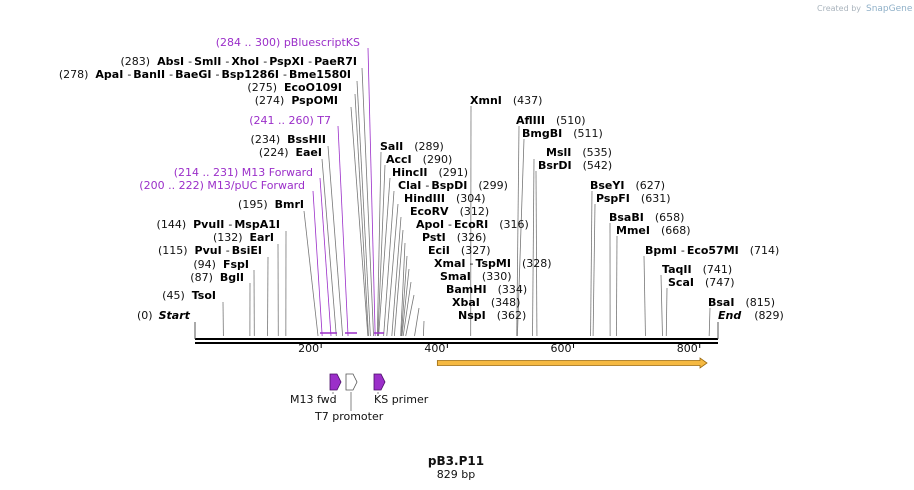 The width and height of the screenshot is (914, 490). I want to click on m13-fwd-feature-icon, so click(335, 382).